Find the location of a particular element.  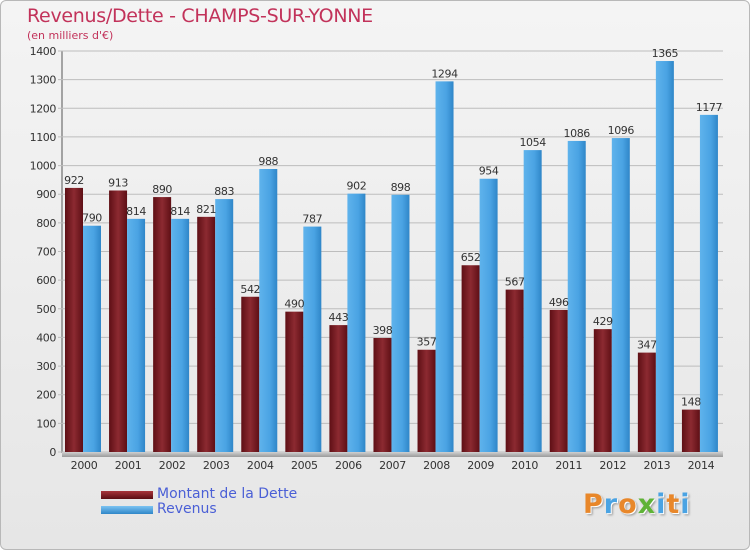

data-label-dette: 652 is located at coordinates (471, 257).